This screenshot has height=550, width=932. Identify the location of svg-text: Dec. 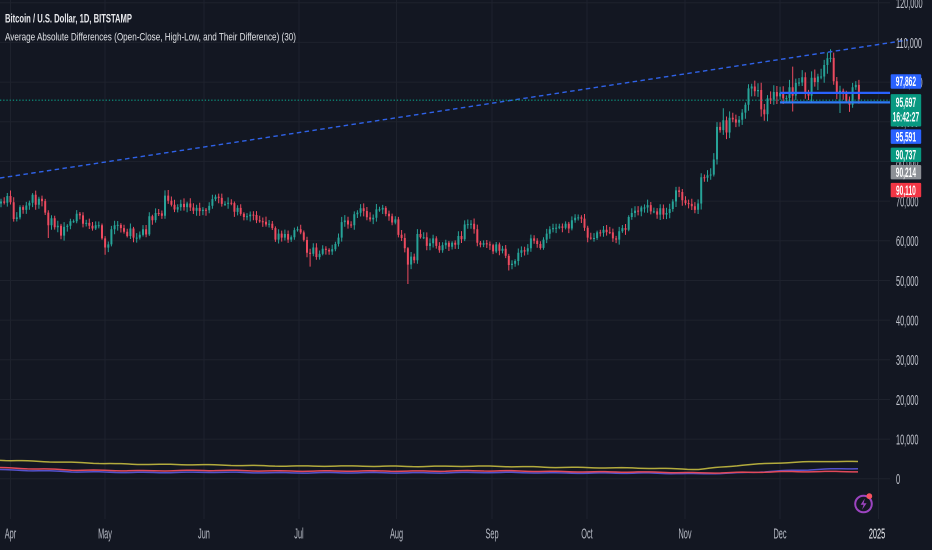
(779, 534).